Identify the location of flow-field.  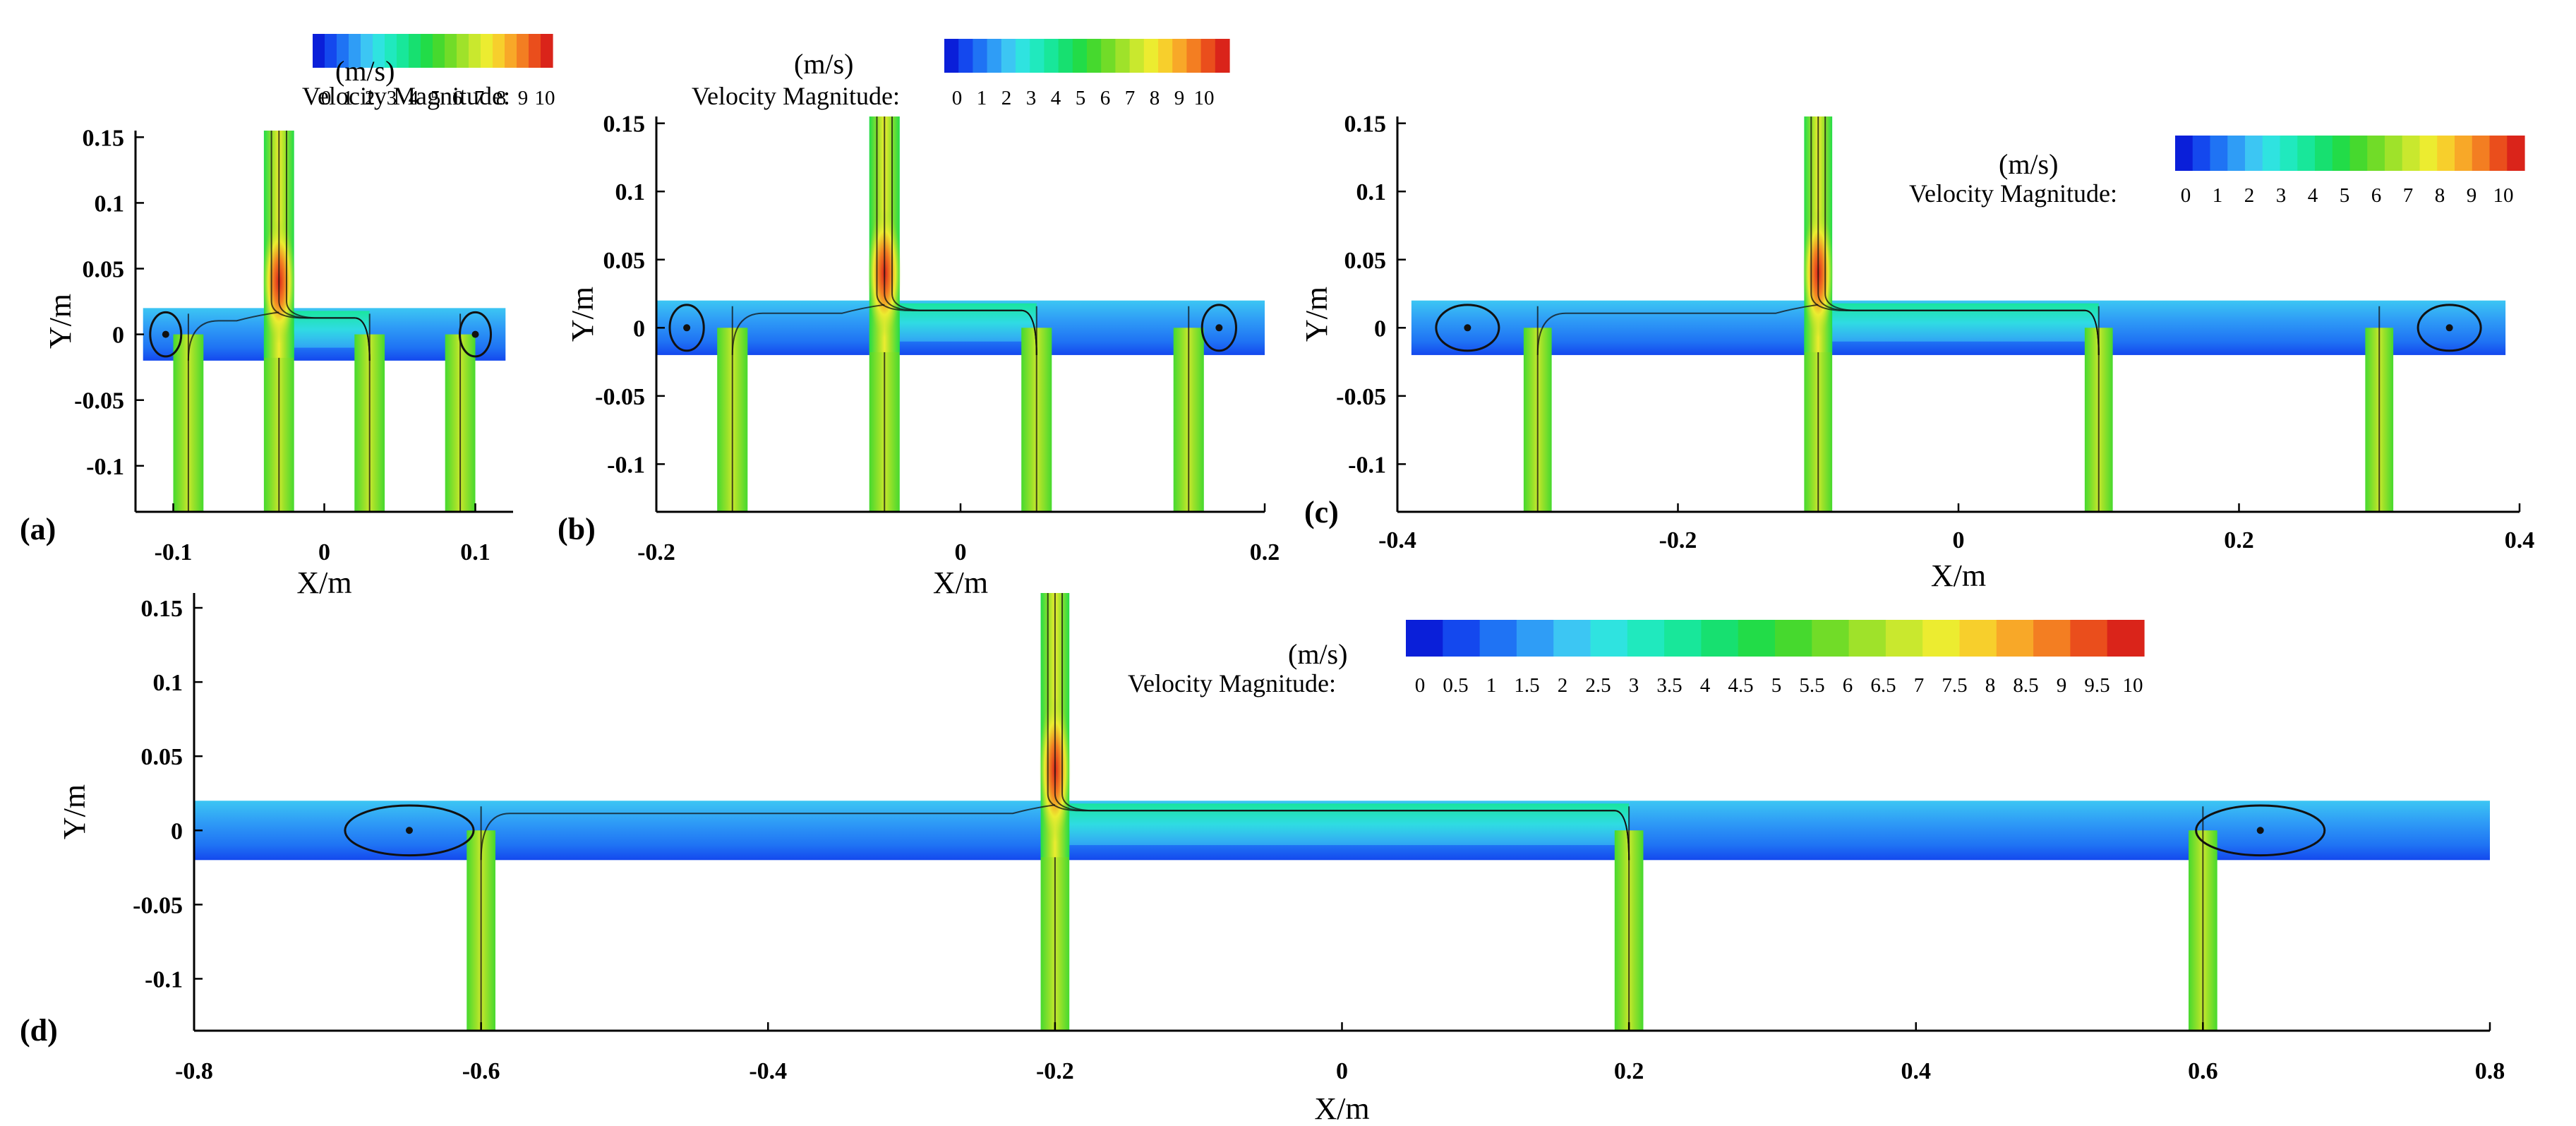
(324, 321).